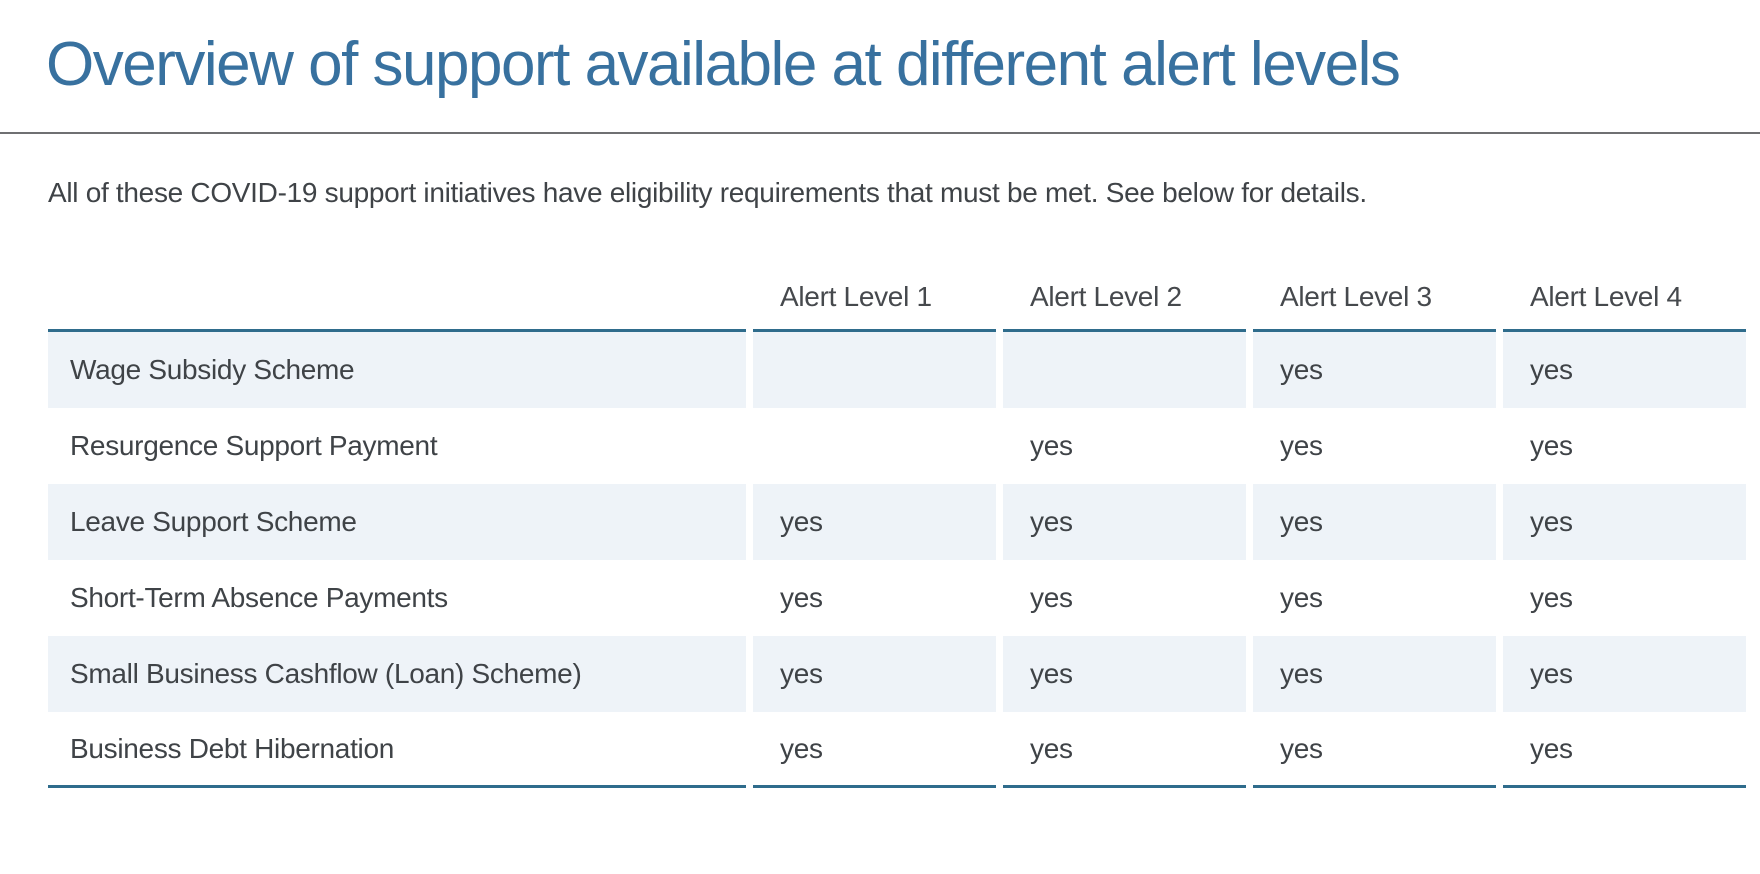 This screenshot has width=1760, height=874. What do you see at coordinates (397, 302) in the screenshot?
I see `table-corner-cell` at bounding box center [397, 302].